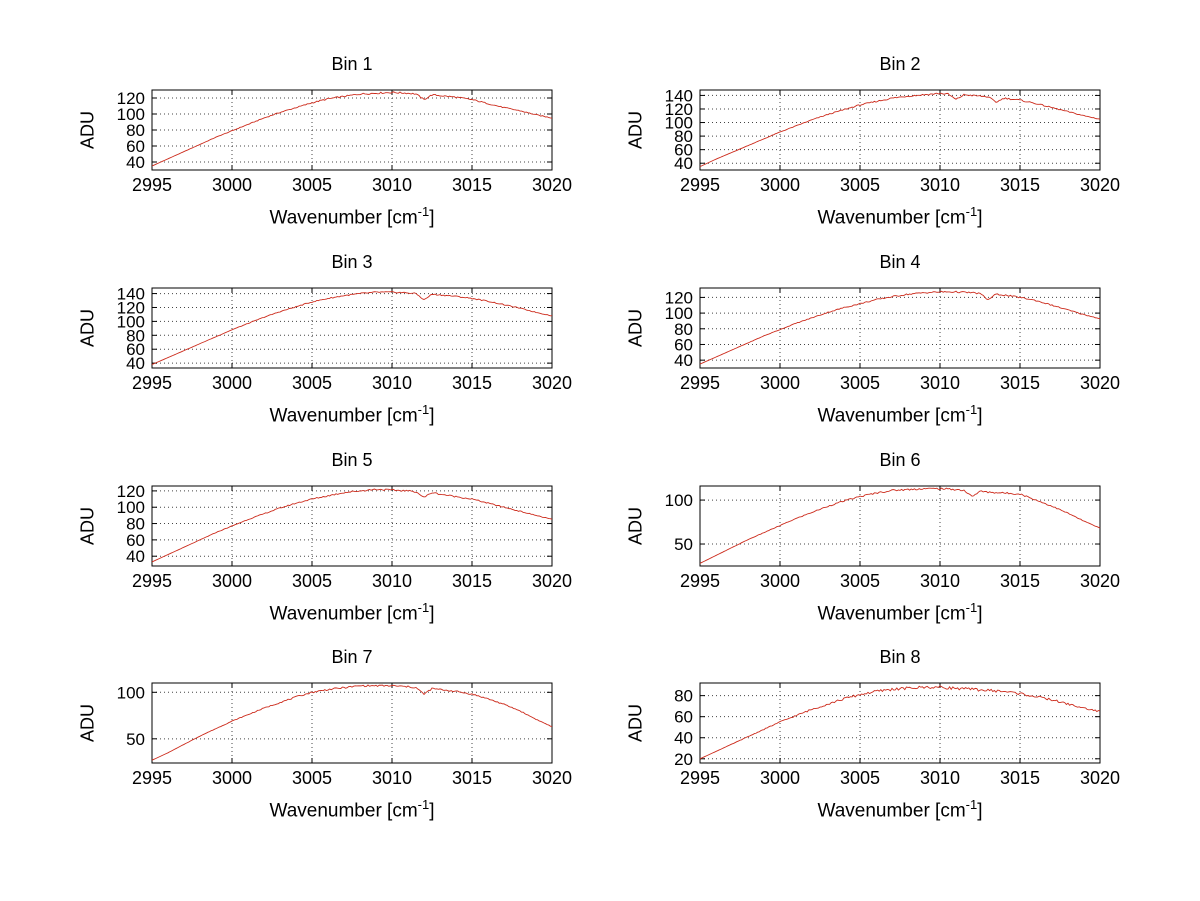  Describe the element at coordinates (683, 759) in the screenshot. I see `y-tick-label: 20` at that location.